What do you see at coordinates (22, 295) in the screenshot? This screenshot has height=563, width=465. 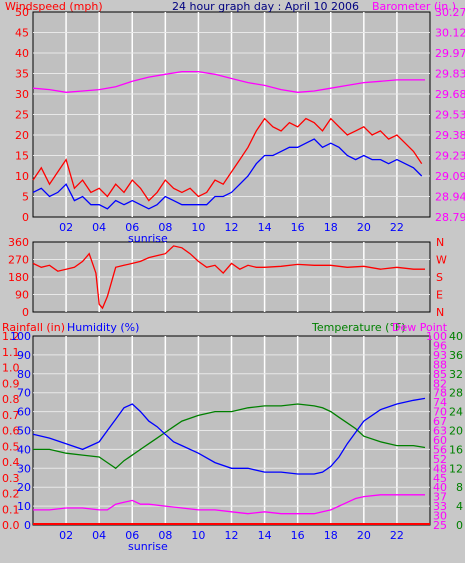 I see `direction-tick-label: 90` at bounding box center [22, 295].